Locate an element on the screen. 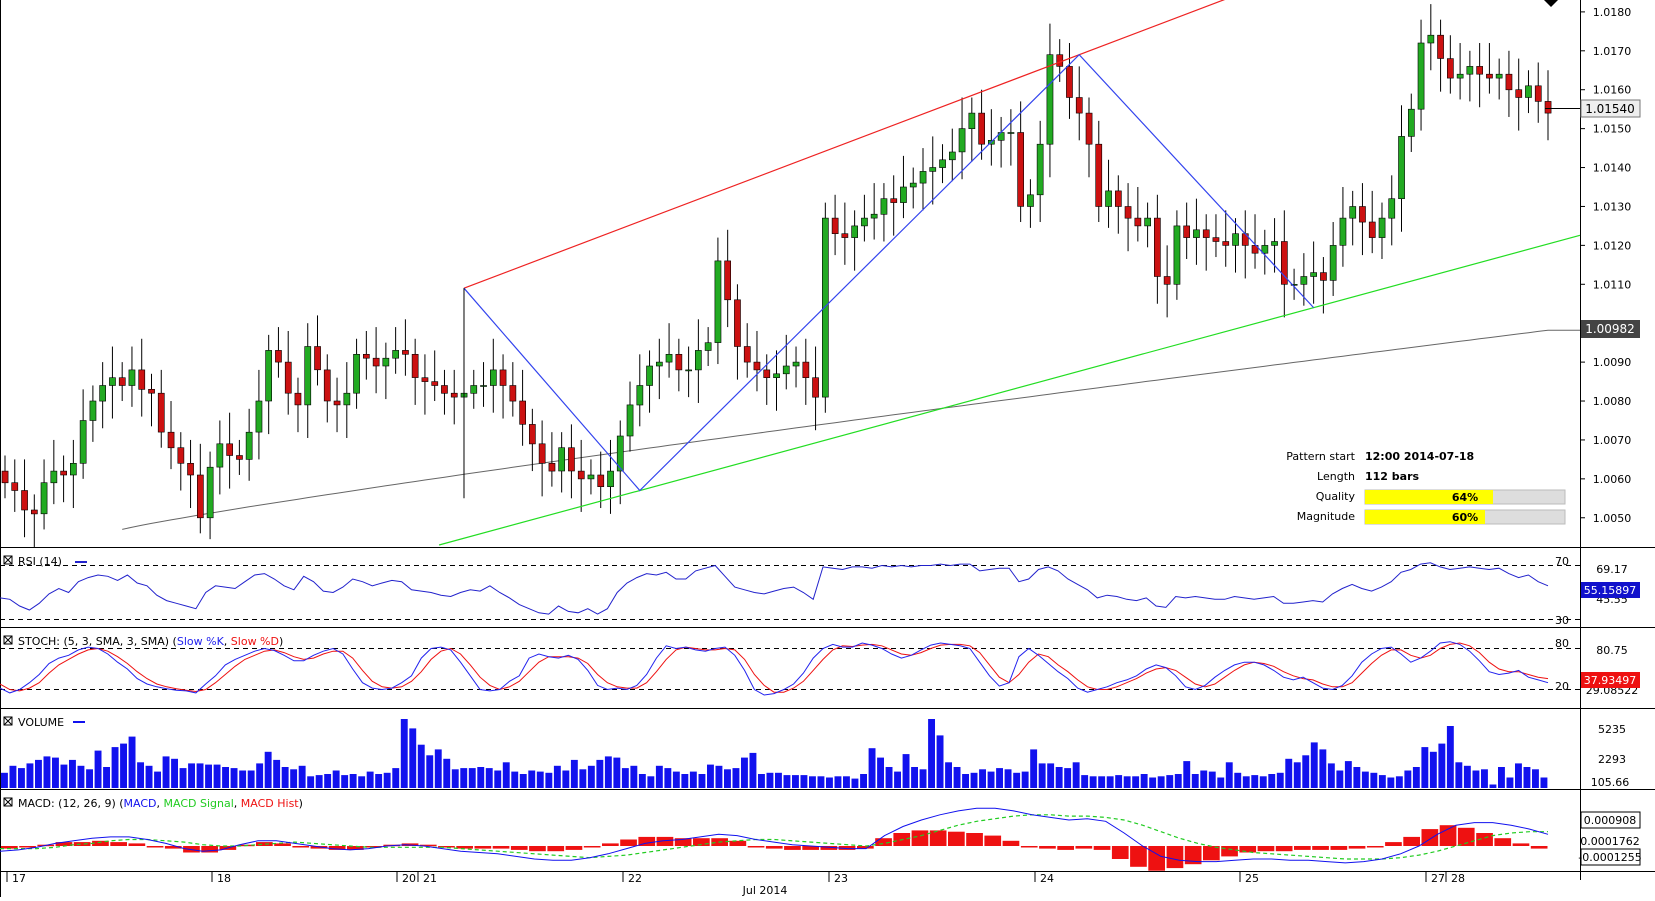 The width and height of the screenshot is (1655, 901). rsi-close-icon is located at coordinates (8, 560).